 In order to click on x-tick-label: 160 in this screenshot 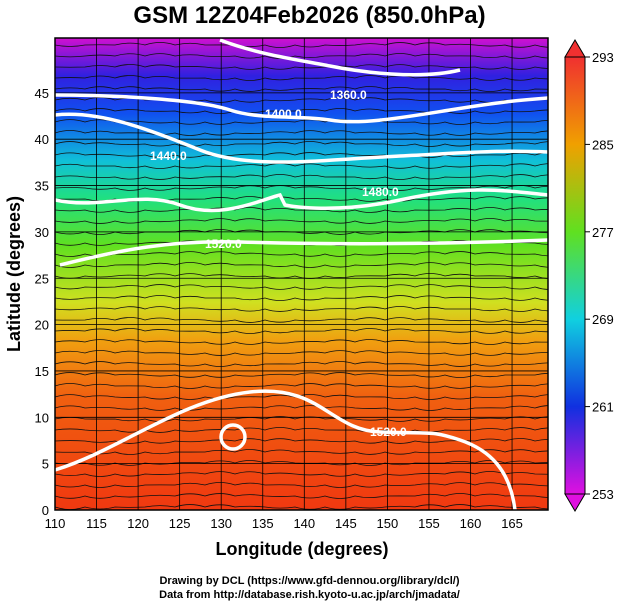, I will do `click(471, 523)`.